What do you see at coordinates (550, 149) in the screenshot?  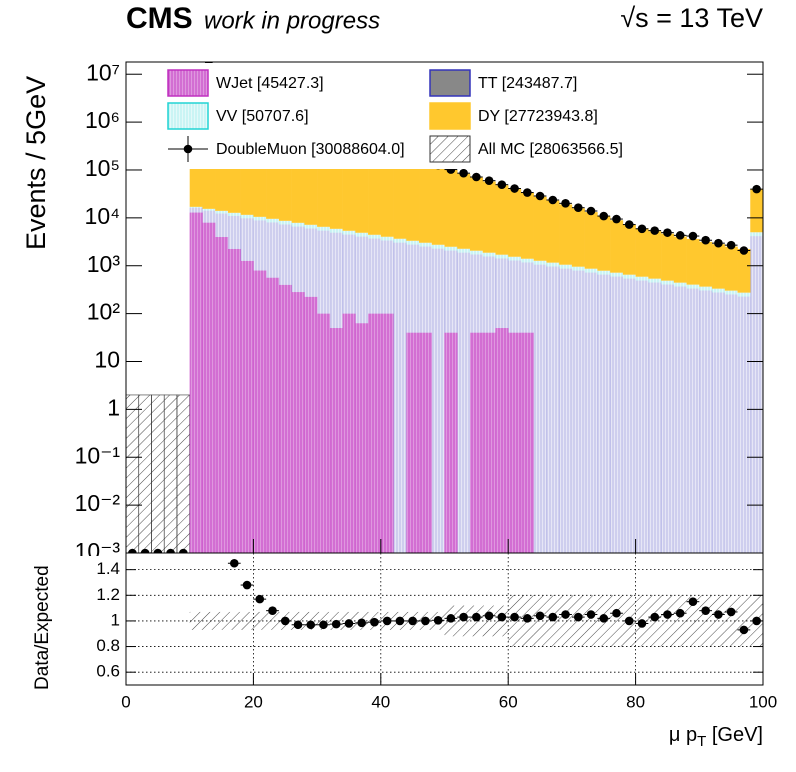 I see `legend-label: All MC [28063566.5]` at bounding box center [550, 149].